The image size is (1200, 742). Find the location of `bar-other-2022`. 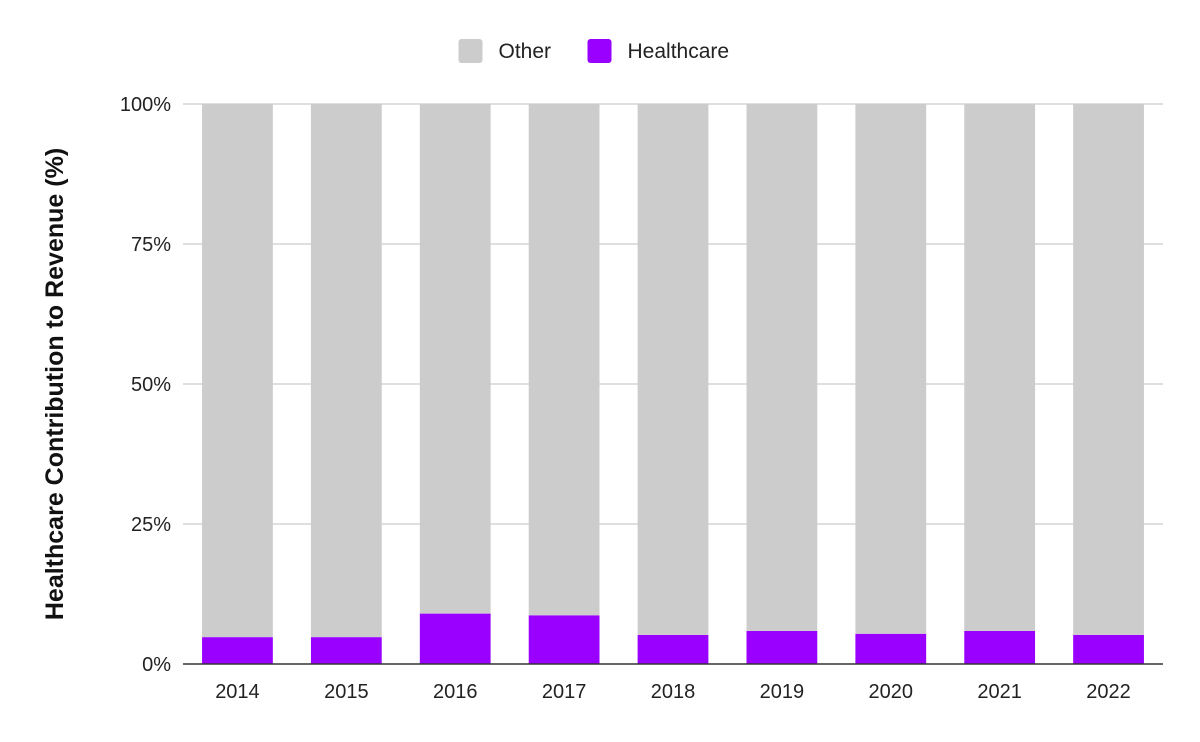

bar-other-2022 is located at coordinates (1108, 369).